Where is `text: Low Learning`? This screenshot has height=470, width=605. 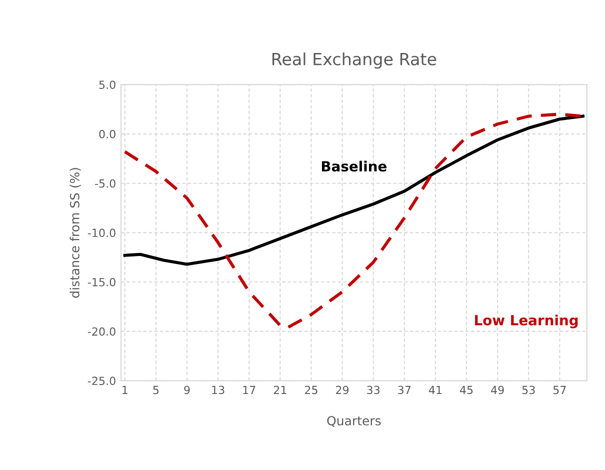 text: Low Learning is located at coordinates (526, 321).